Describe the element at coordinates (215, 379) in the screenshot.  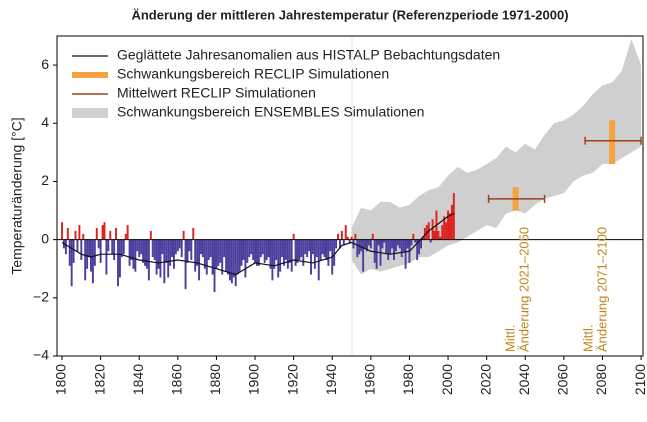
I see `x-tick-label: 1880` at that location.